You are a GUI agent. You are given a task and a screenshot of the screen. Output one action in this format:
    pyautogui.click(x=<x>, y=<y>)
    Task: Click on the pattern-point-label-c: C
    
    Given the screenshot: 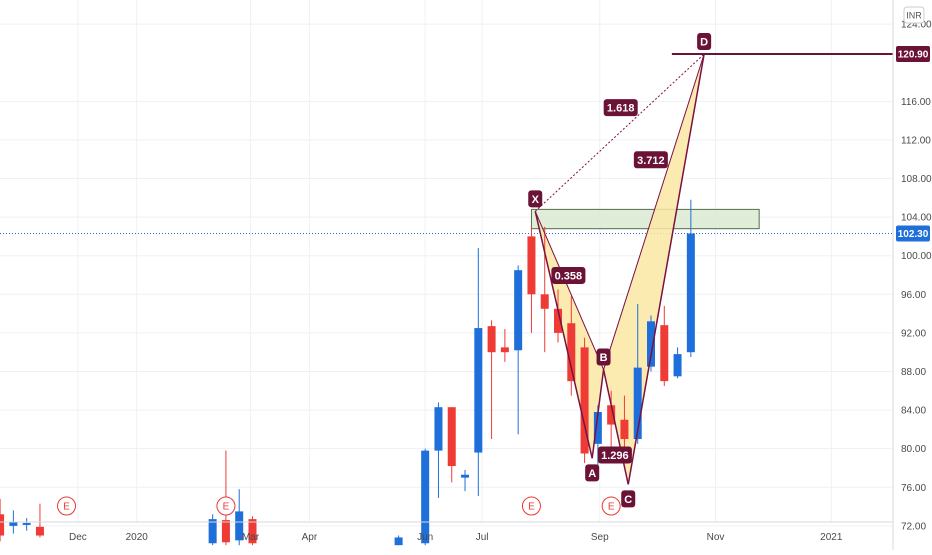 What is the action you would take?
    pyautogui.click(x=628, y=499)
    